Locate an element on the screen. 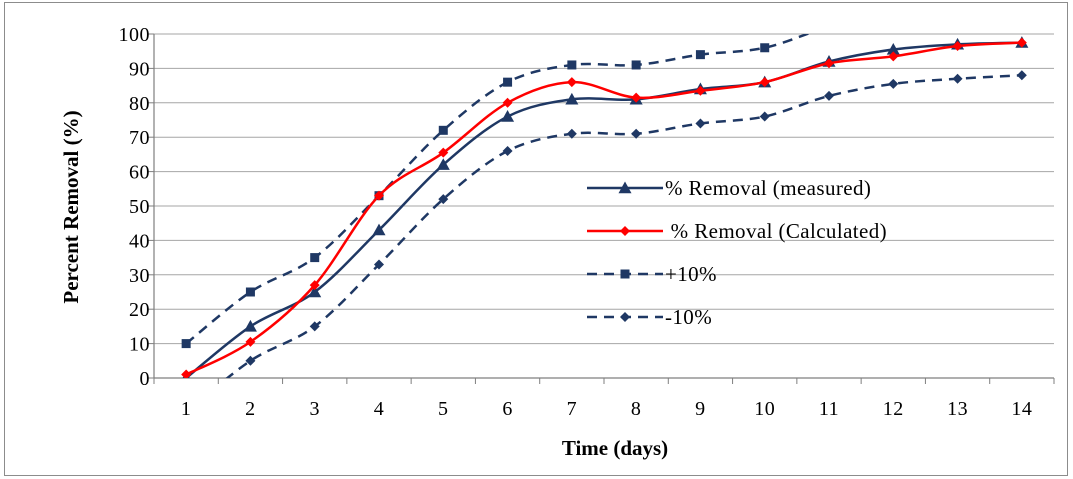  x-tick-labels: 1 2 3 4 5 6 7 8 9 10 11 12 13 14 is located at coordinates (606, 409).